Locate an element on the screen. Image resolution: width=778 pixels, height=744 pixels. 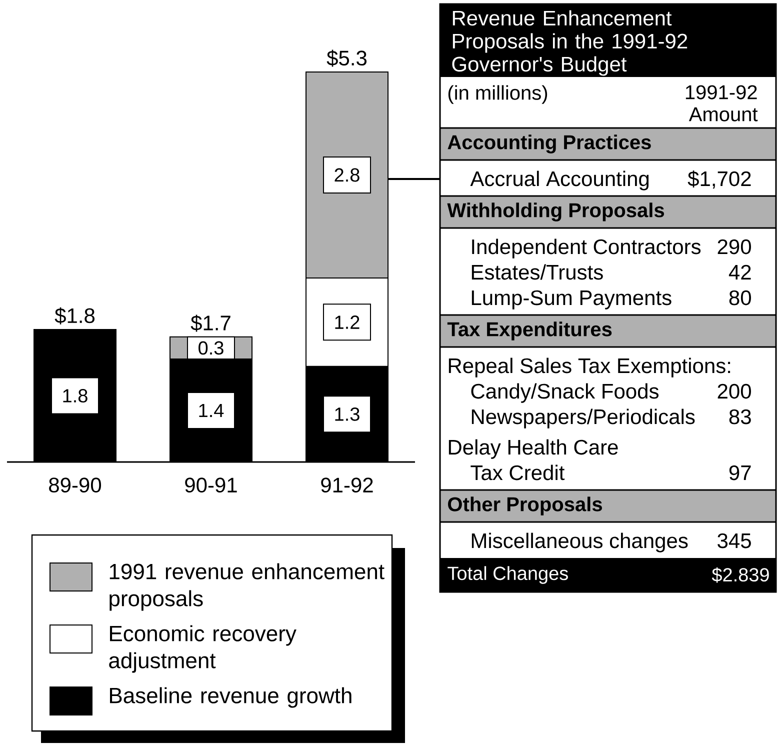
x-tick-label: 89-90 is located at coordinates (75, 485).